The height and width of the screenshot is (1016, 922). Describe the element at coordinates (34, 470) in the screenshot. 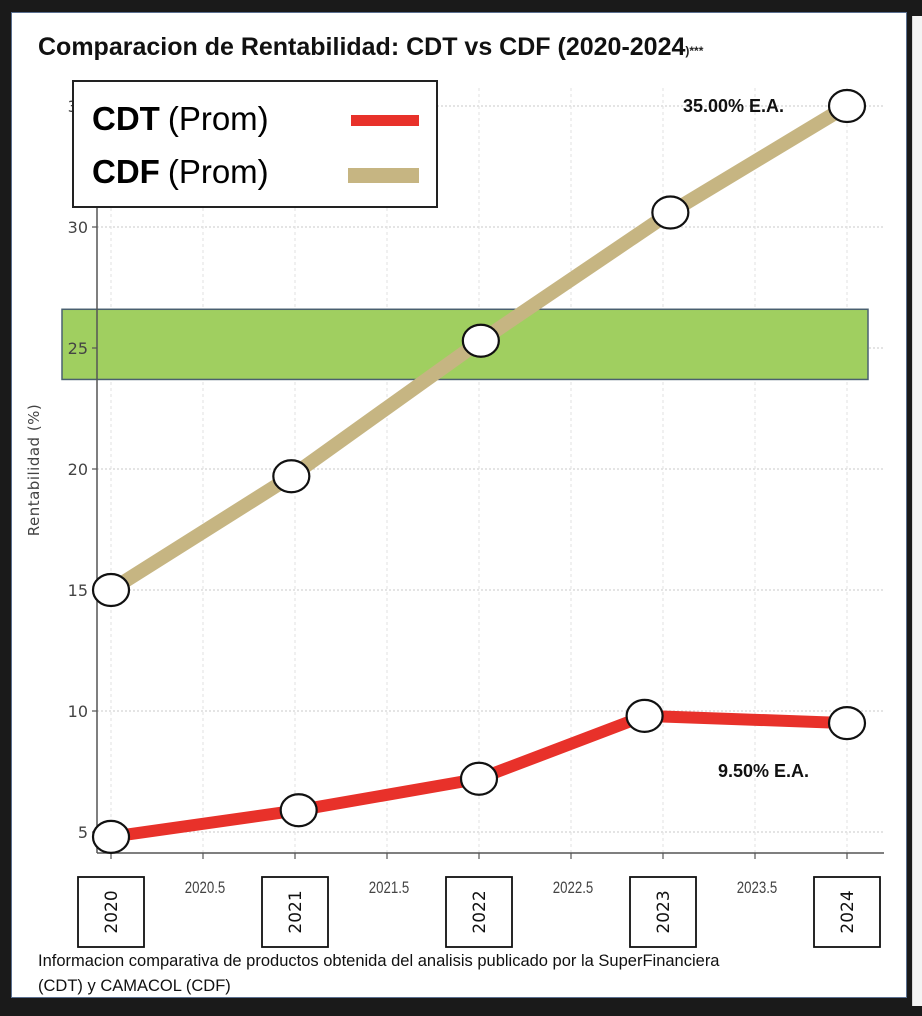

I see `y-axis-label: Rentabilidad (%)` at that location.